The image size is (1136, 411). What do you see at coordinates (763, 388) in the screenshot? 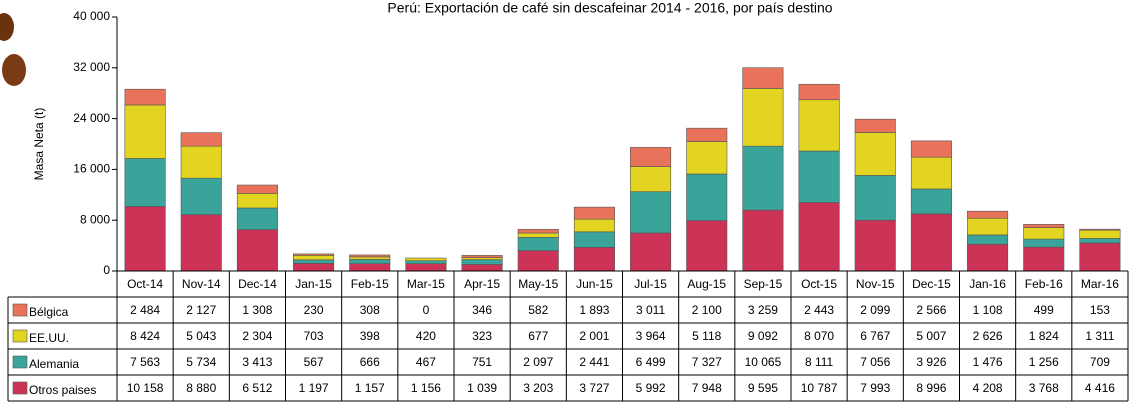
I see `table-cell: 9 595` at bounding box center [763, 388].